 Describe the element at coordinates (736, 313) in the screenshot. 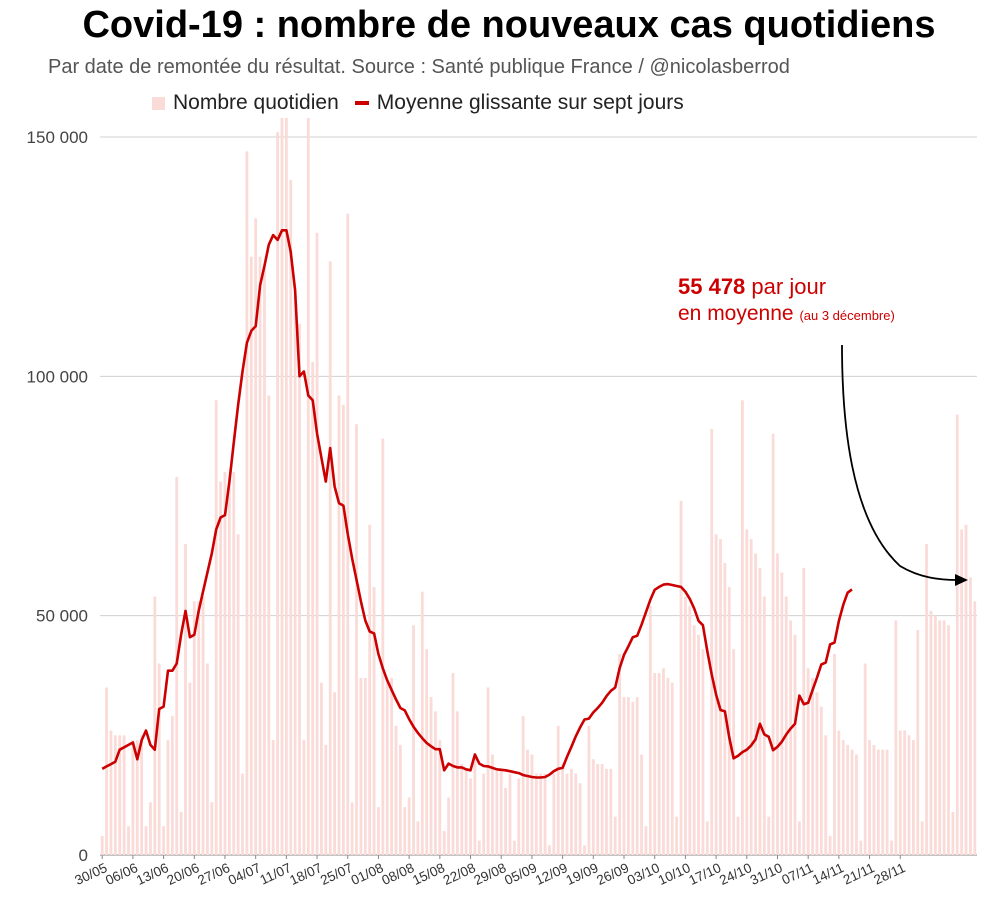

I see `annotation-line2: en moyenne` at that location.